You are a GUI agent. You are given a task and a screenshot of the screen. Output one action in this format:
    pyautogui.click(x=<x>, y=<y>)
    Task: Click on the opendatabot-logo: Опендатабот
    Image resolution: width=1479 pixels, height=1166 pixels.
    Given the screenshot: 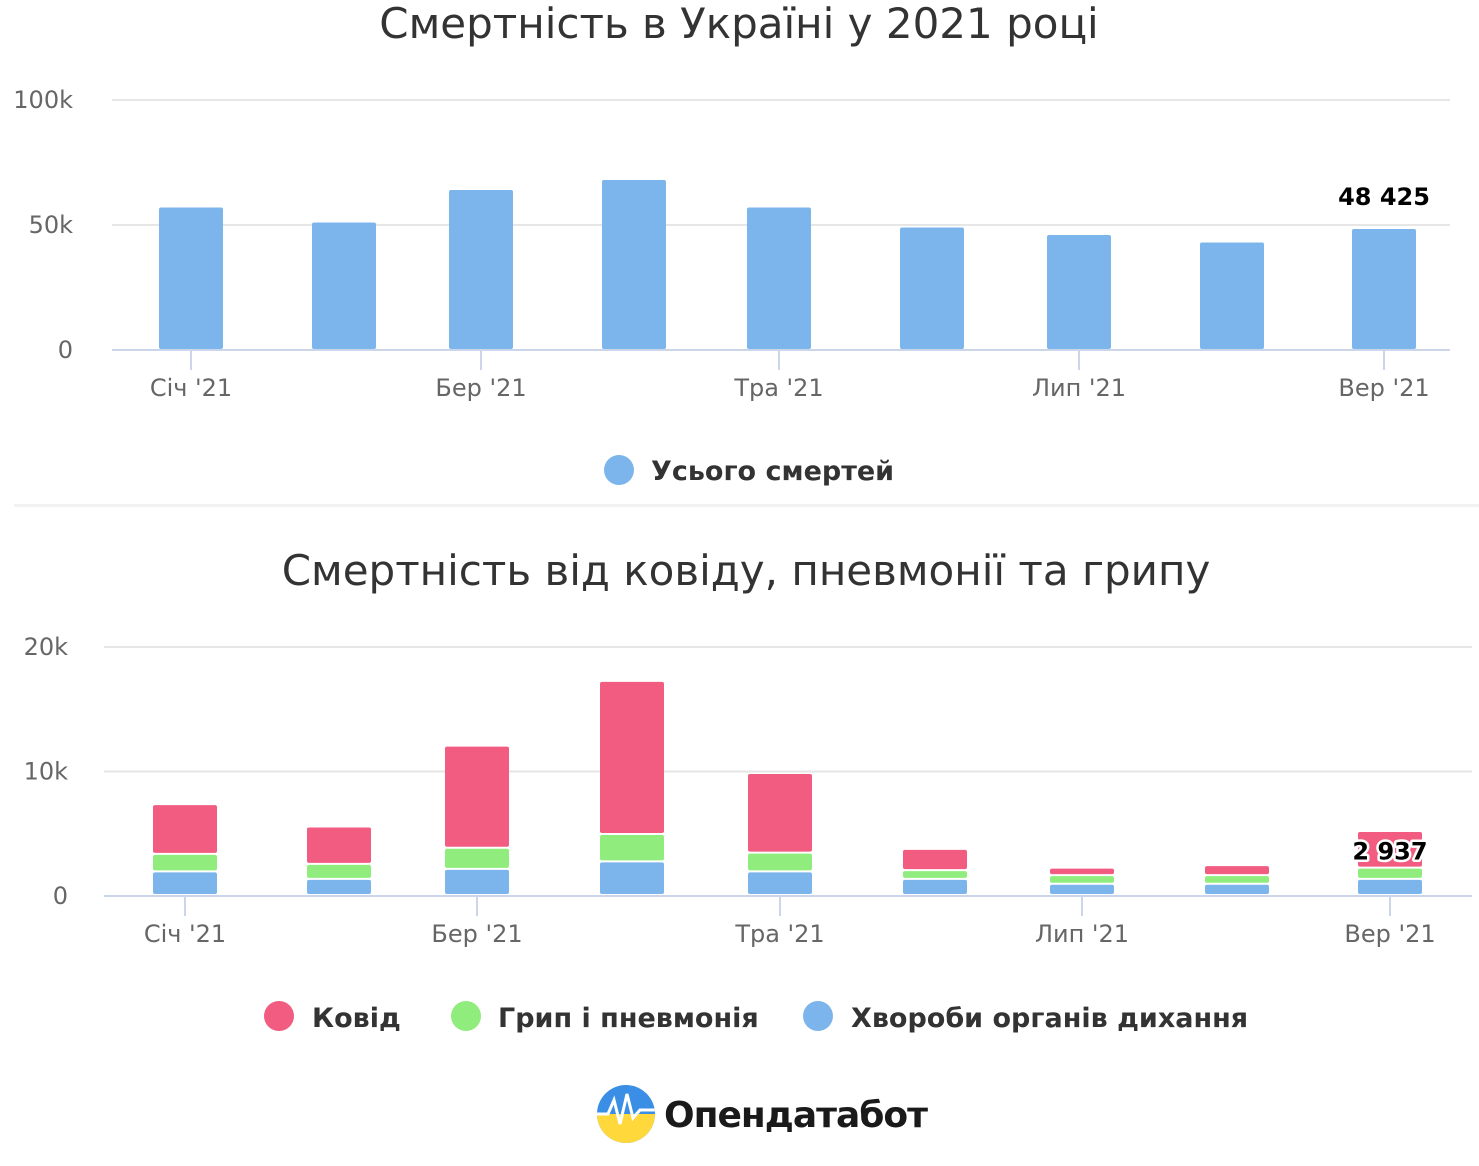 What is the action you would take?
    pyautogui.click(x=763, y=1114)
    